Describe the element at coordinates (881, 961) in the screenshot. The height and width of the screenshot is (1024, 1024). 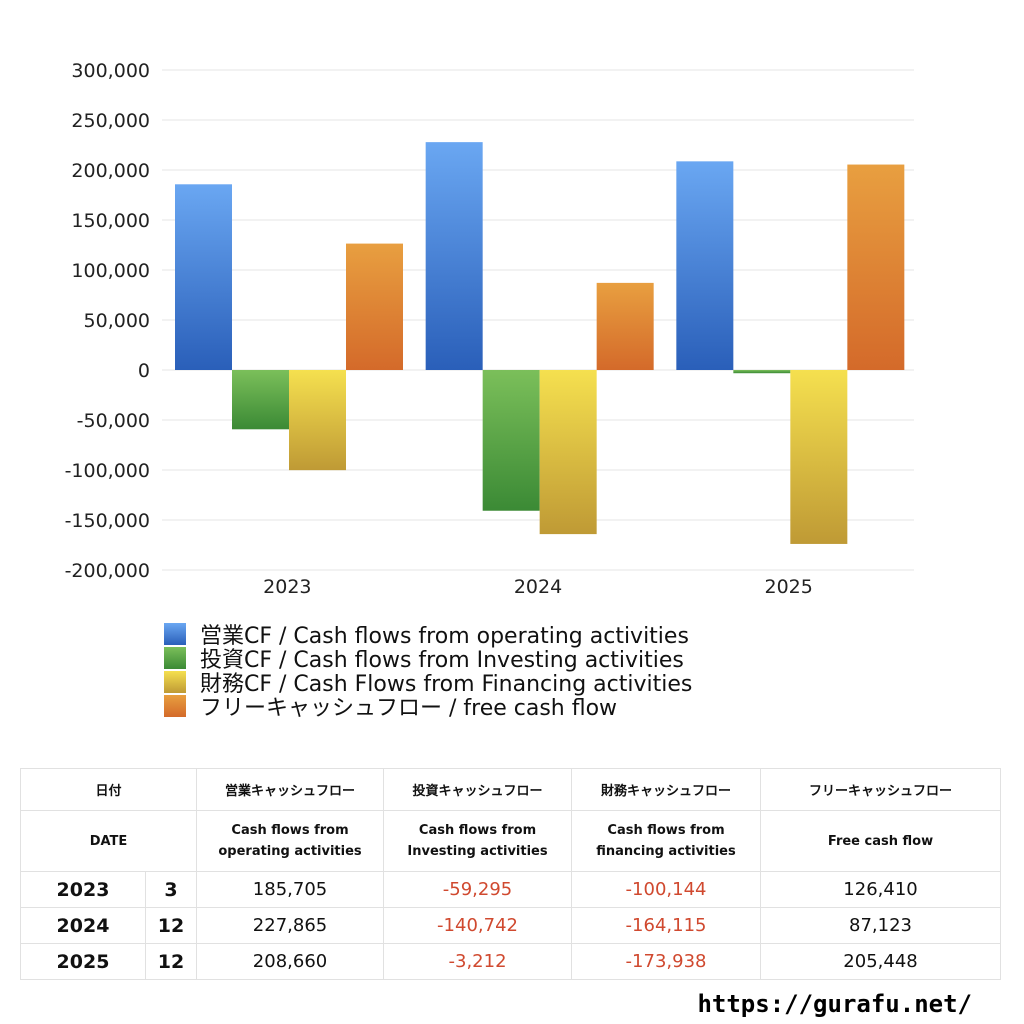
I see `row-free: 205,448` at that location.